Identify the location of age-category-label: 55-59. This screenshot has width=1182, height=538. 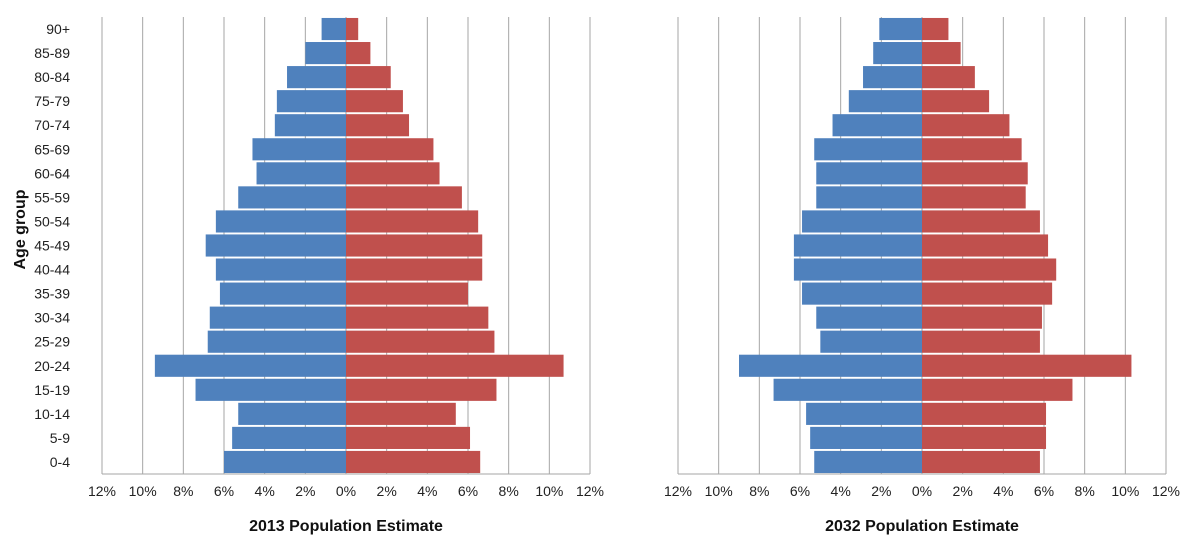
(52, 197).